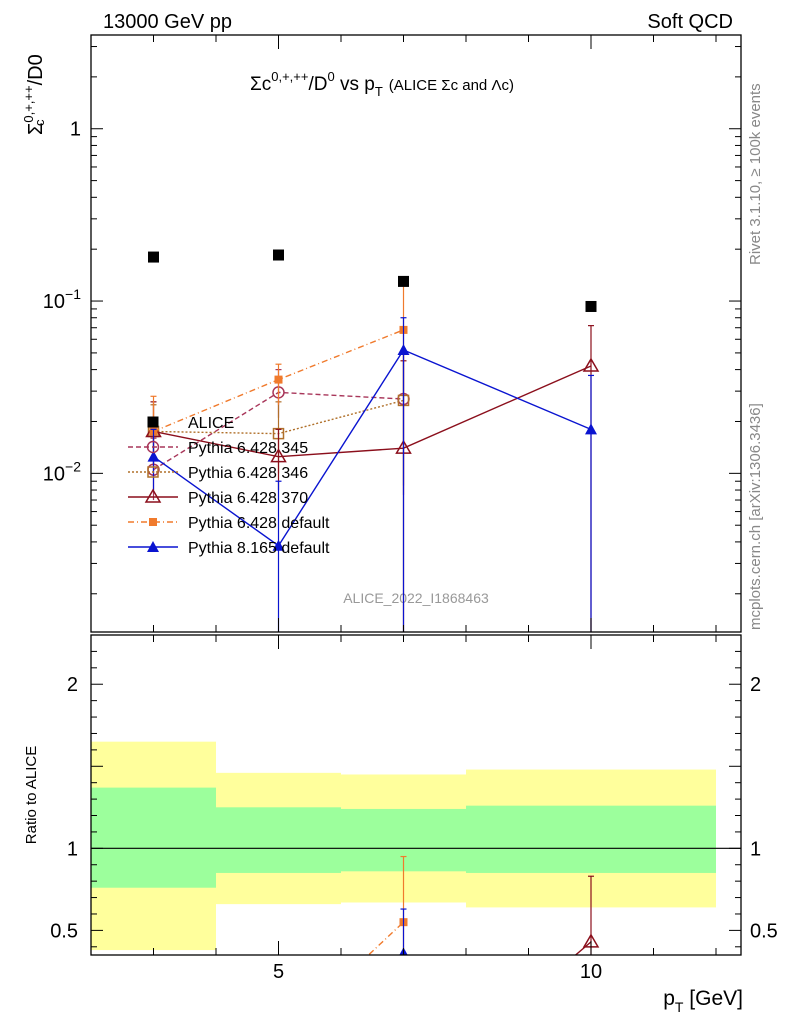 This screenshot has width=786, height=1024. What do you see at coordinates (403, 931) in the screenshot?
I see `ratio-series-py8def` at bounding box center [403, 931].